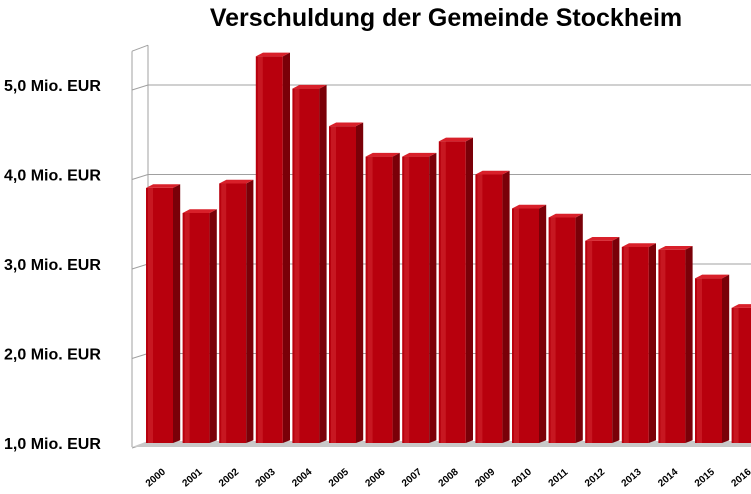  Describe the element at coordinates (339, 477) in the screenshot. I see `x-tick-label: 2005` at that location.